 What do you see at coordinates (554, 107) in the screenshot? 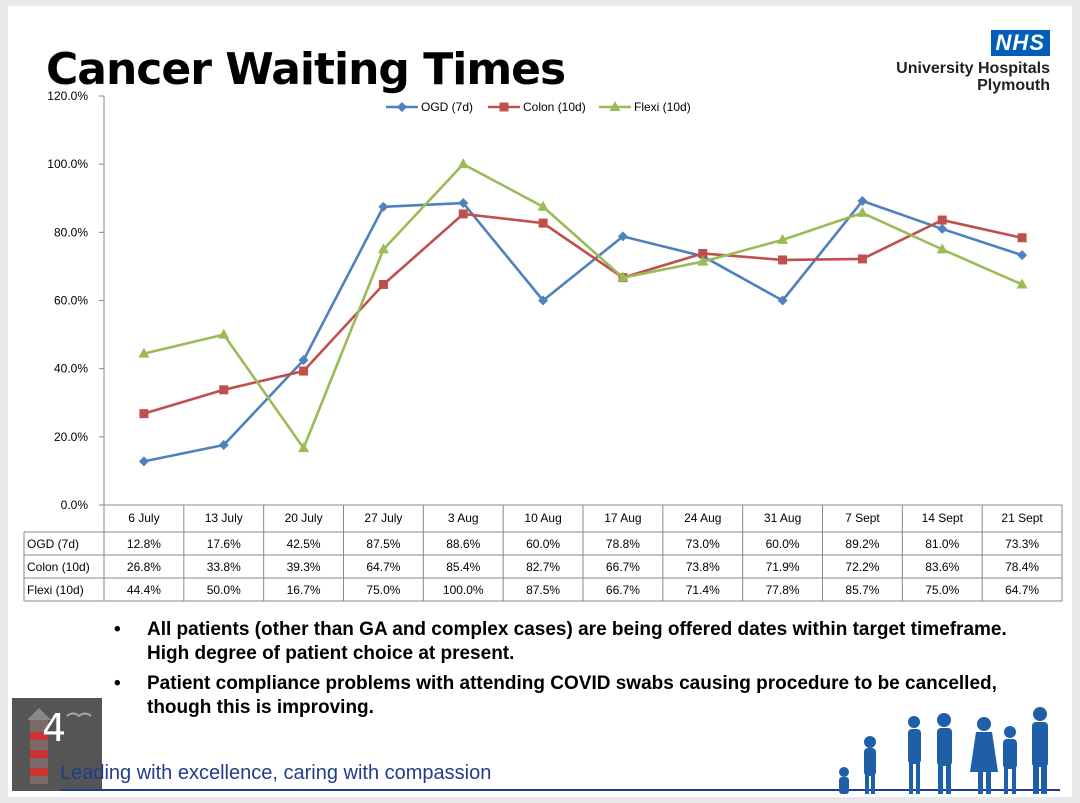
I see `legend-label: Colon (10d)` at bounding box center [554, 107].